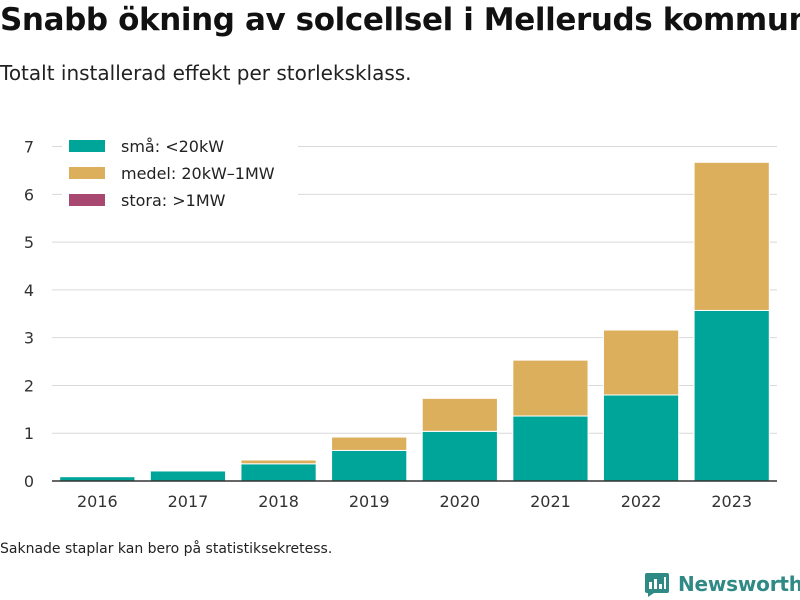 Image resolution: width=800 pixels, height=600 pixels. I want to click on x-tick-label: 2019, so click(369, 501).